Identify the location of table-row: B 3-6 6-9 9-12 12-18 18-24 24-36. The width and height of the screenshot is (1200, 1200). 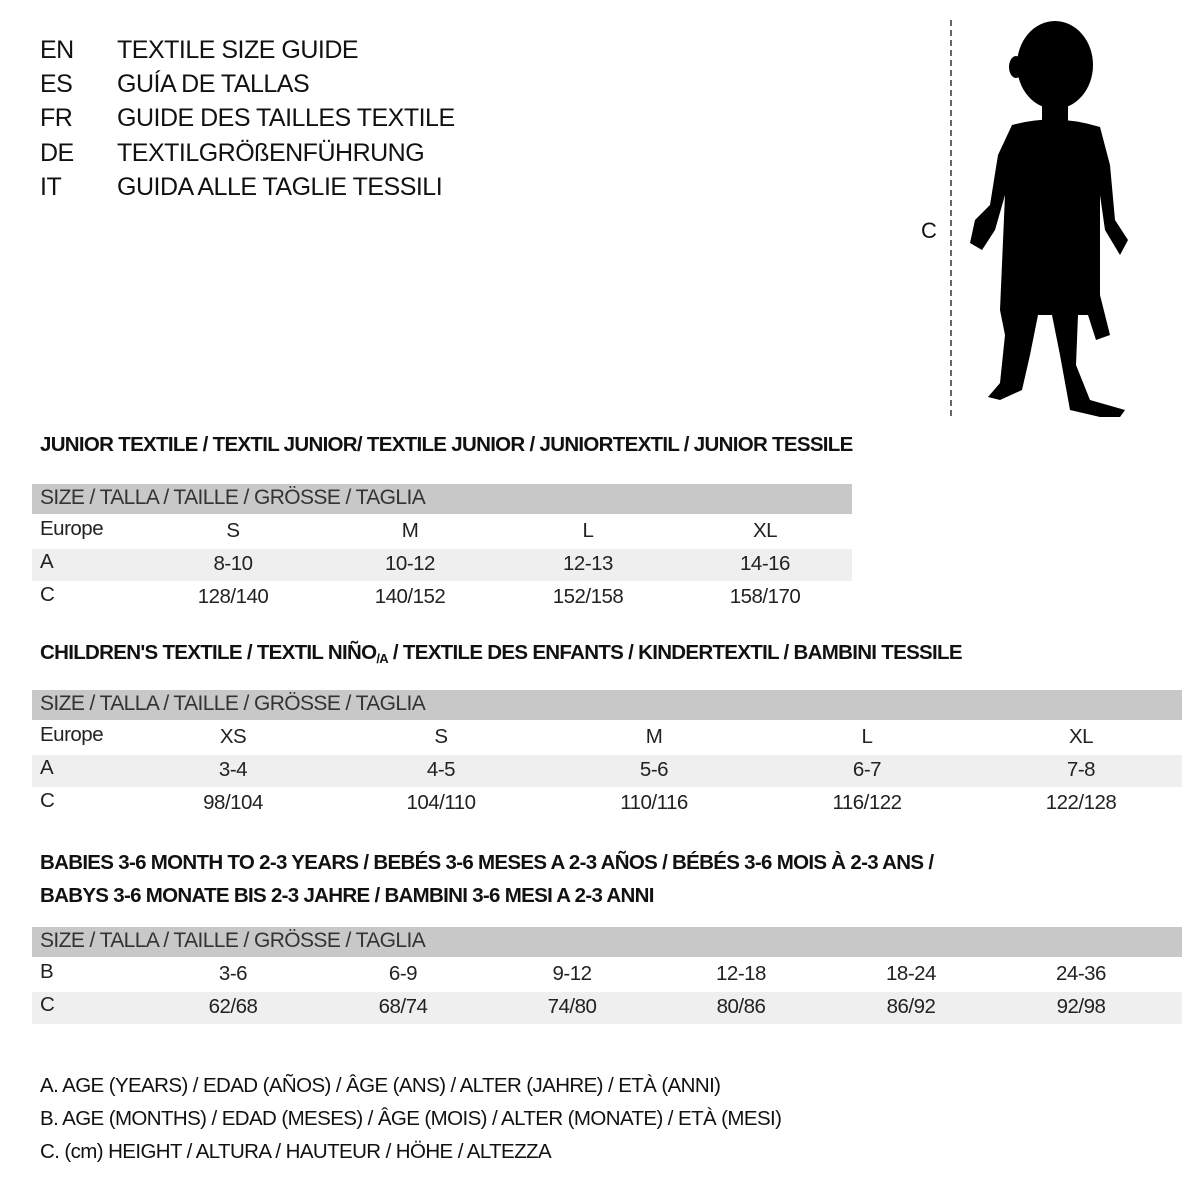
(607, 975).